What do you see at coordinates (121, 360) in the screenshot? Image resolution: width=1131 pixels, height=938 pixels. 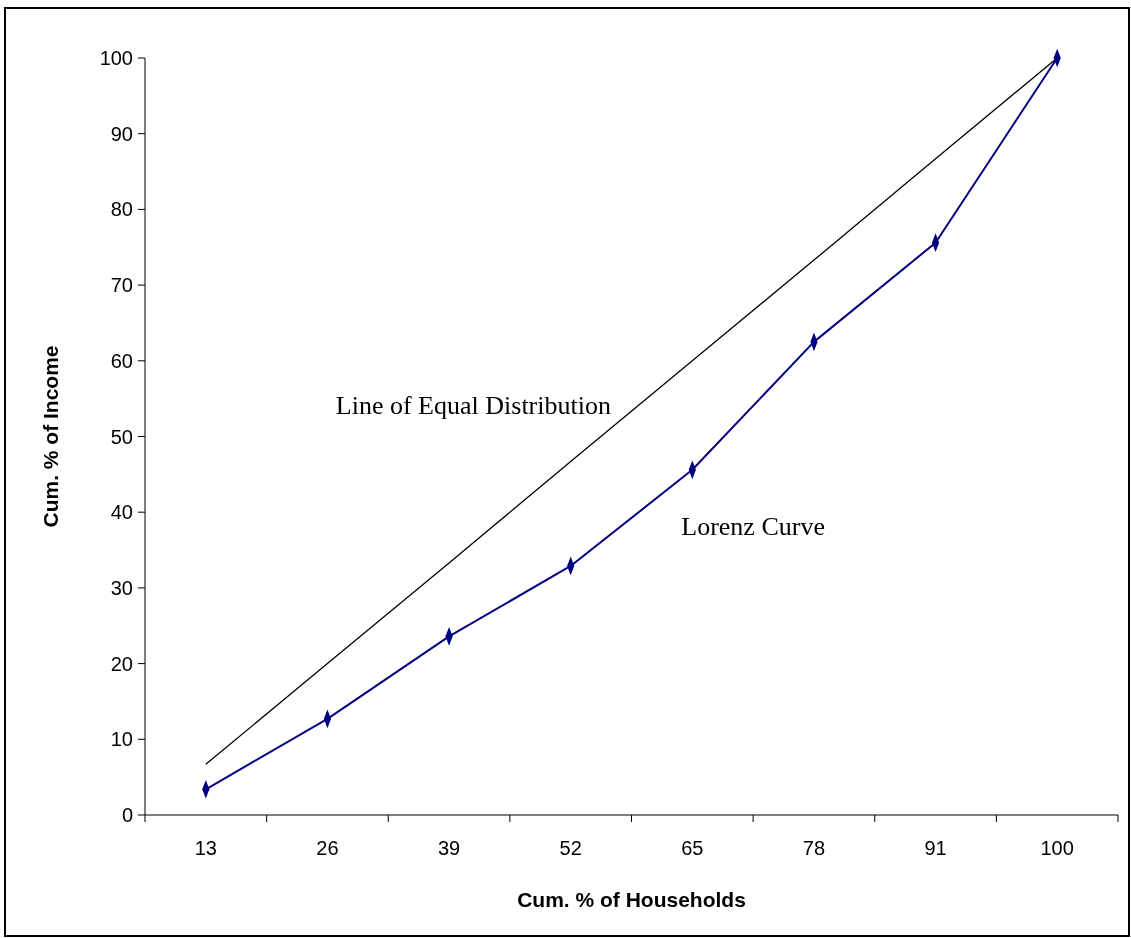 I see `y-tick-label: 60` at bounding box center [121, 360].